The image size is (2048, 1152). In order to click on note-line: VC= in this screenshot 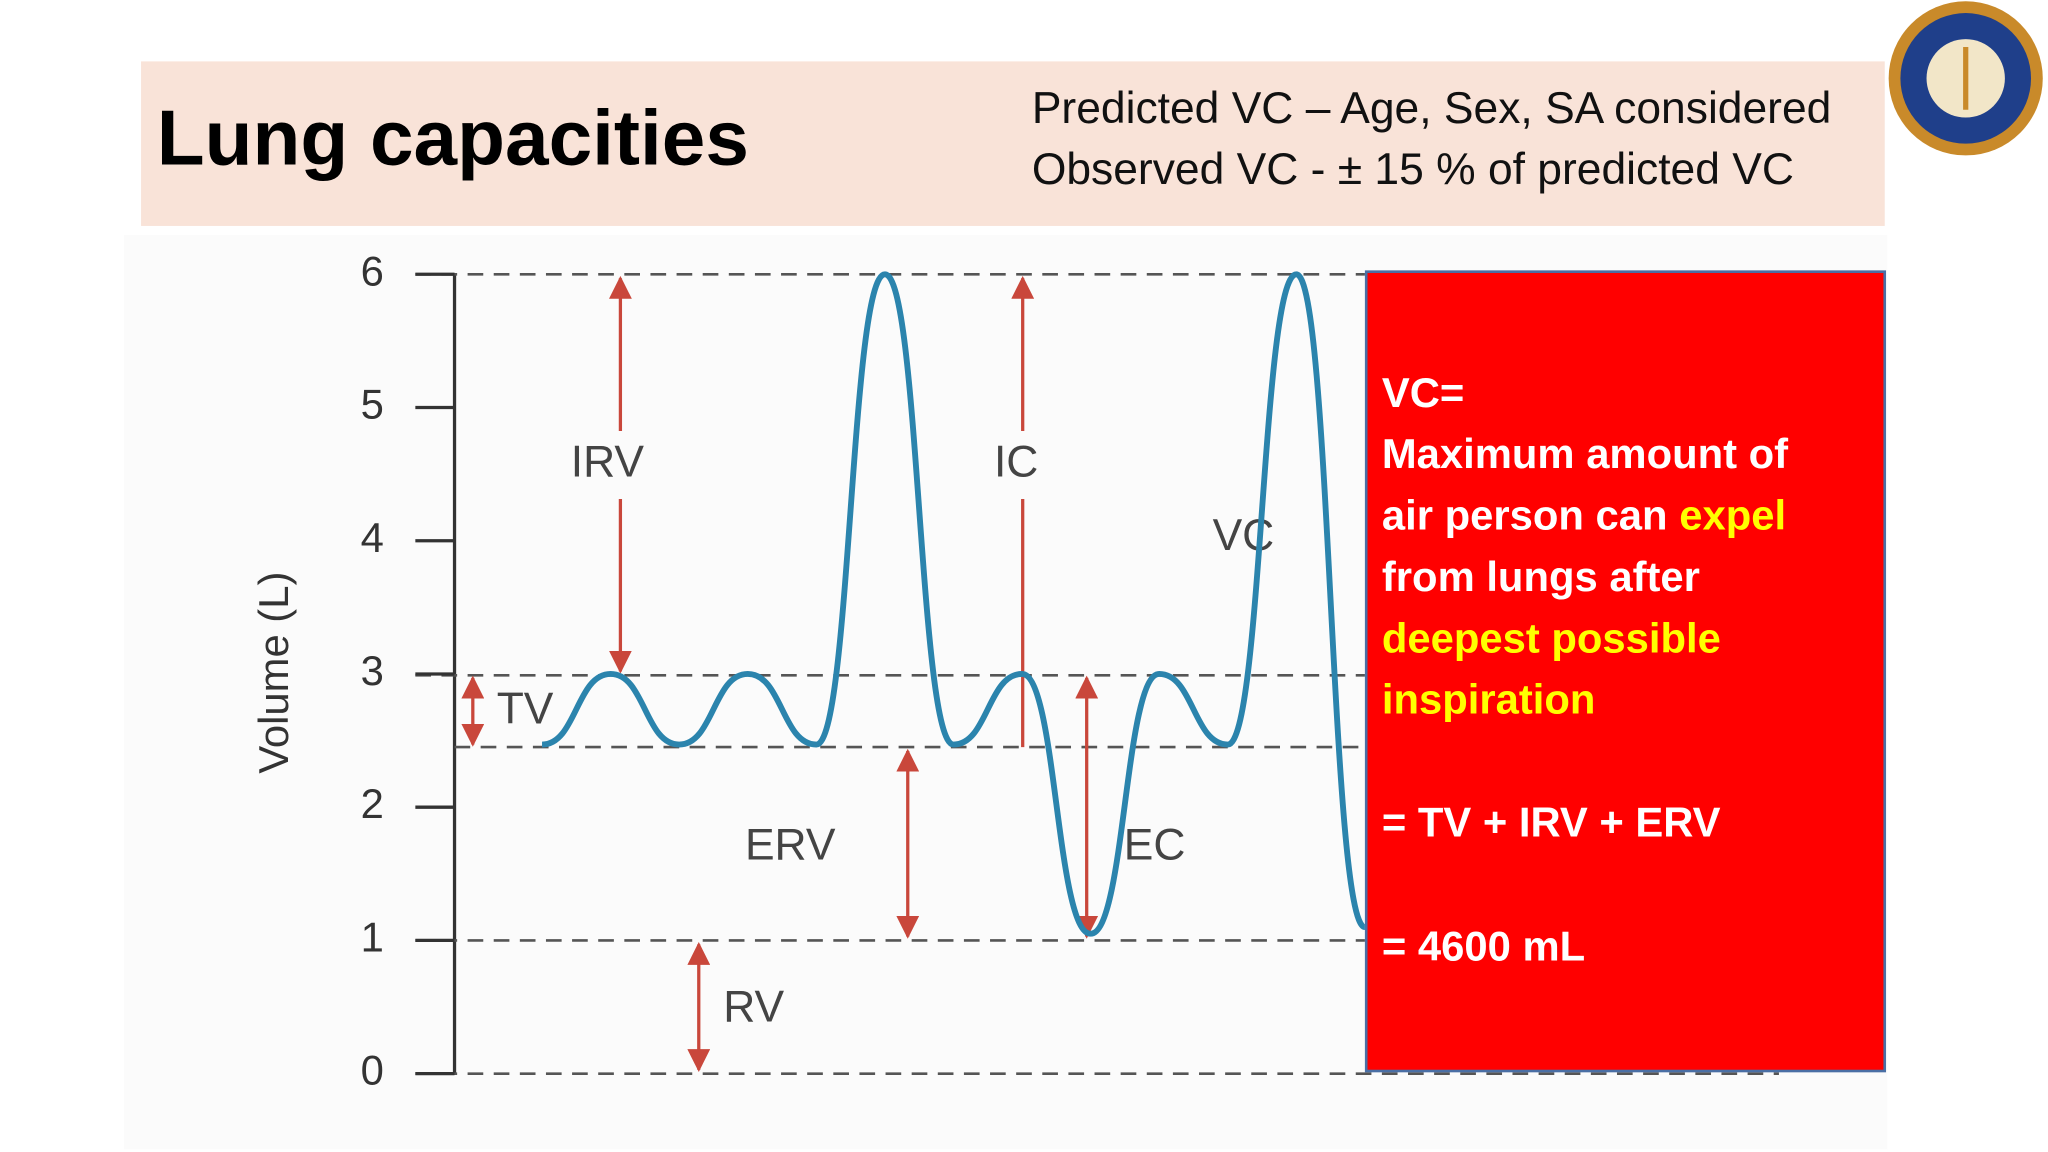, I will do `click(1423, 392)`.